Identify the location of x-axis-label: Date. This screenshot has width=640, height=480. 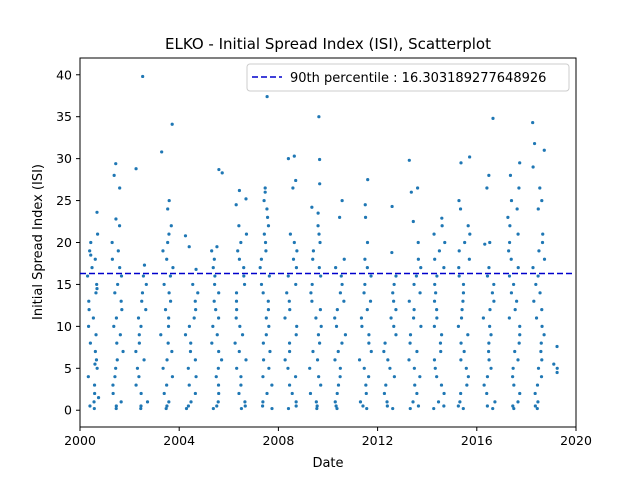
(327, 463).